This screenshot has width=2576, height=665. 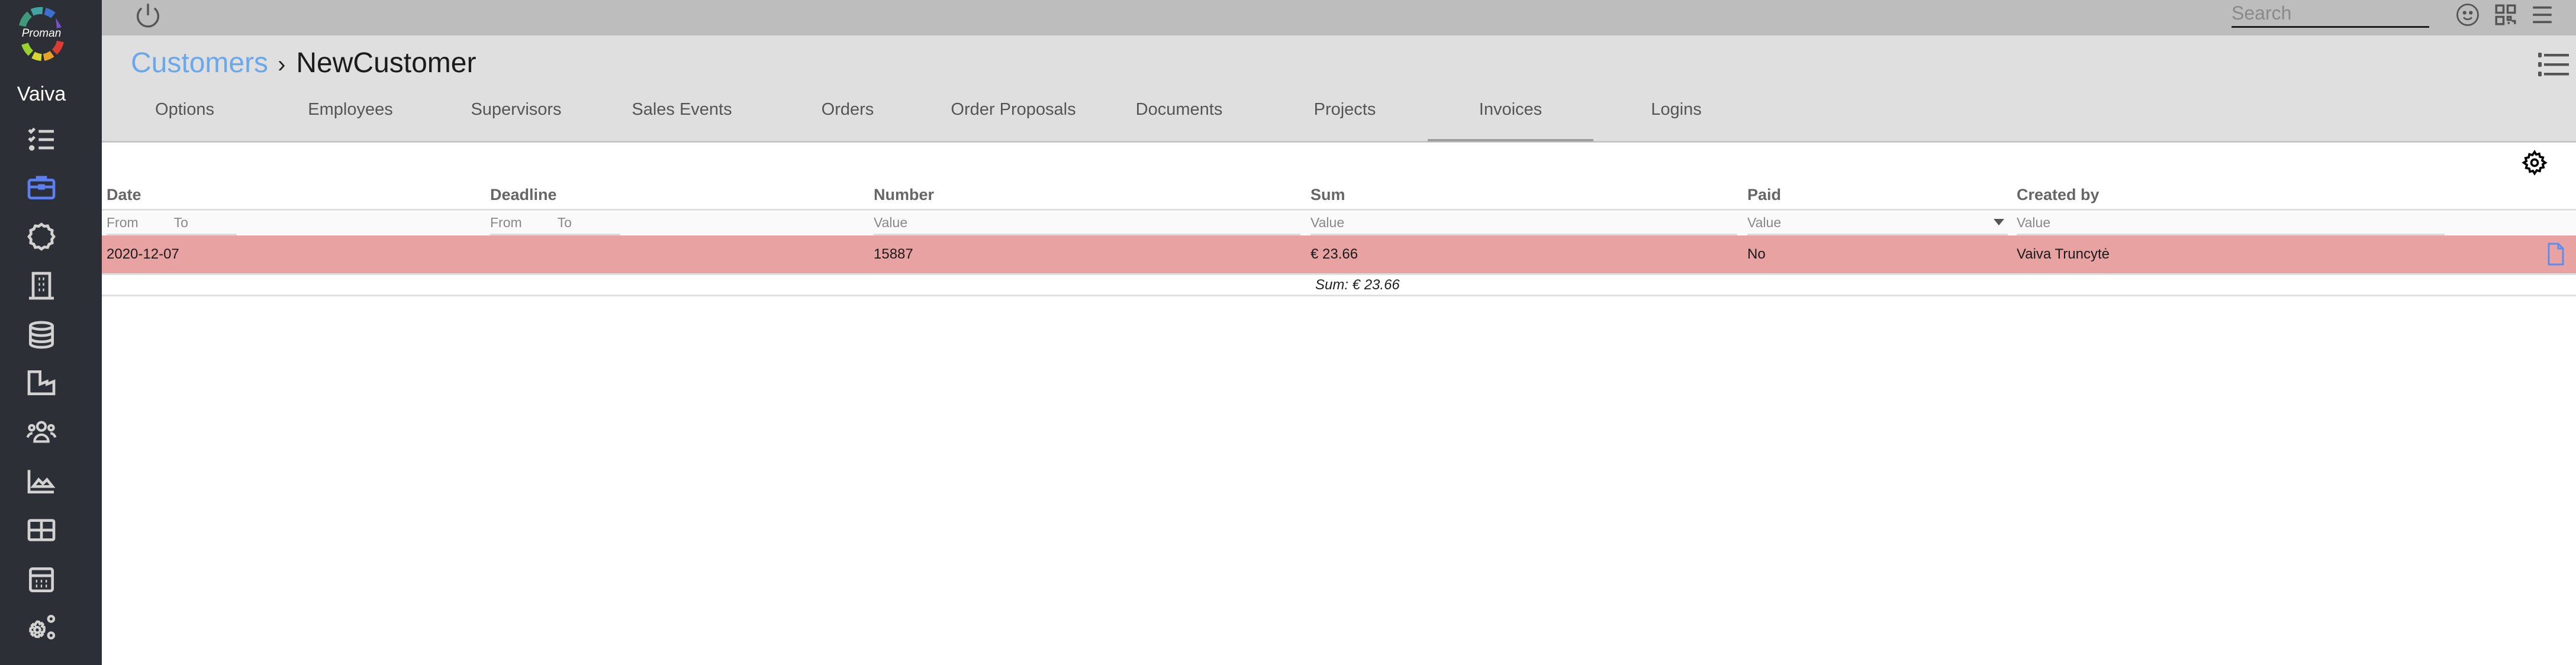 I want to click on tab-orders: Orders, so click(x=848, y=109).